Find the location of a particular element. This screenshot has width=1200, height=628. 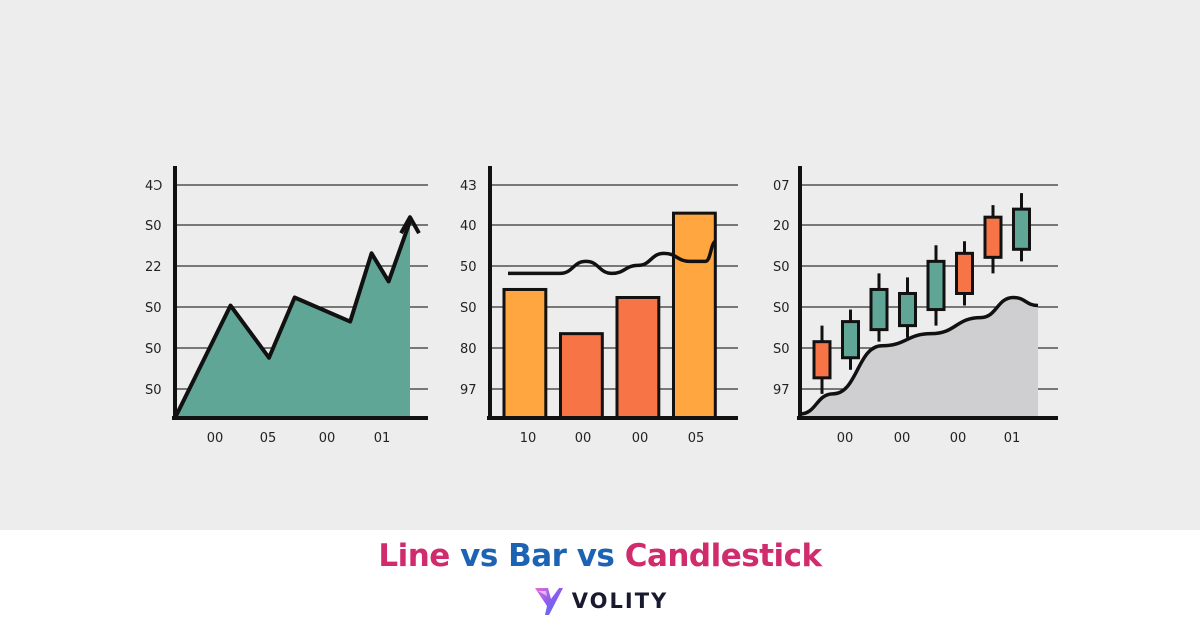

brand-logo: VOLITY is located at coordinates (600, 601).